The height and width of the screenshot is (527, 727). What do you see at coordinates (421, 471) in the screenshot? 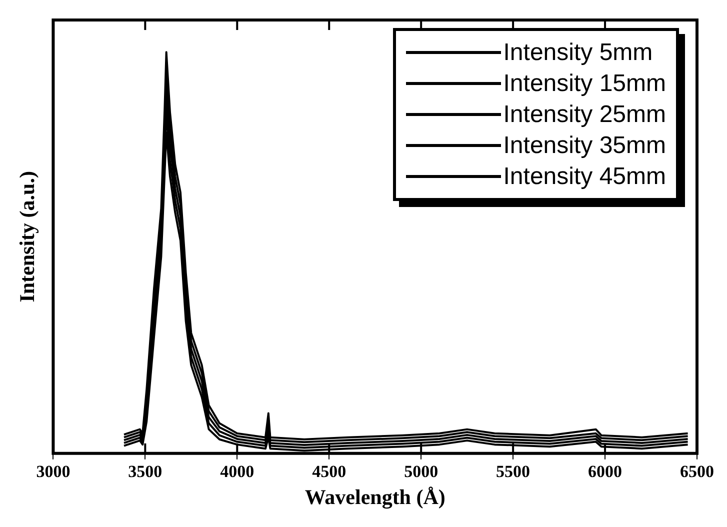
I see `x-tick-label: 5000` at bounding box center [421, 471].